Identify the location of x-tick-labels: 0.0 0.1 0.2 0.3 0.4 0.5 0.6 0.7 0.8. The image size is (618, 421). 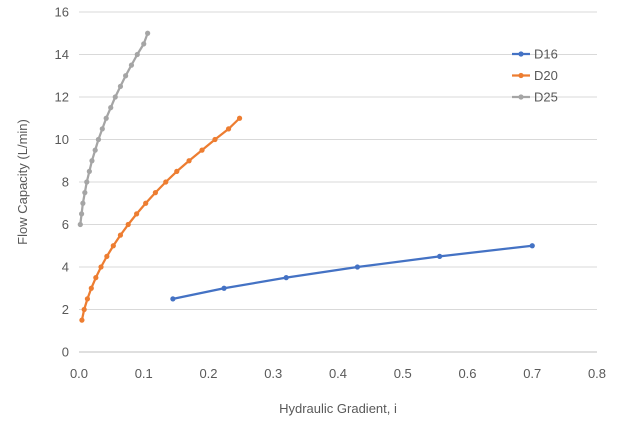
(338, 373).